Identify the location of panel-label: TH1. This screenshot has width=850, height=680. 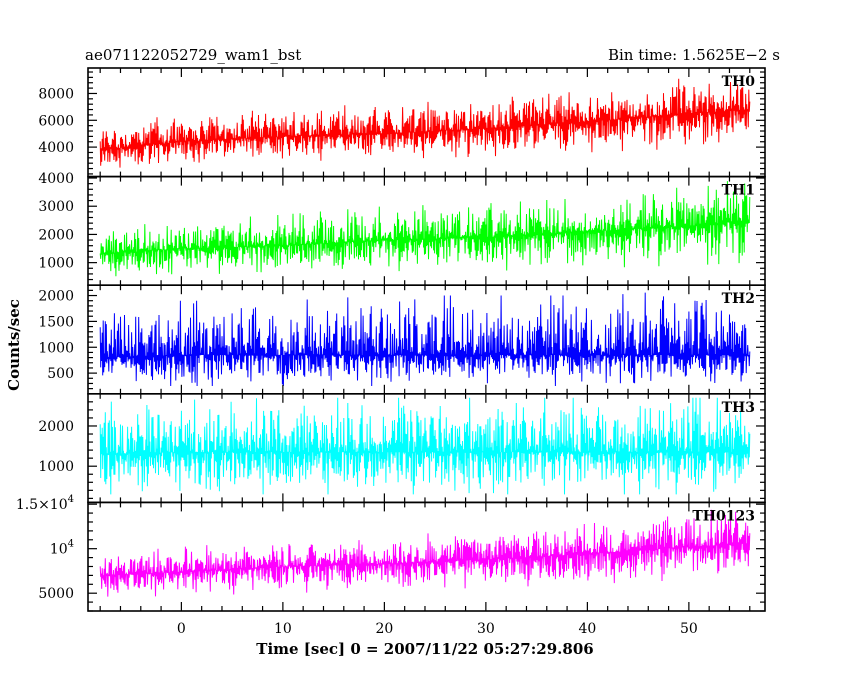
(738, 191).